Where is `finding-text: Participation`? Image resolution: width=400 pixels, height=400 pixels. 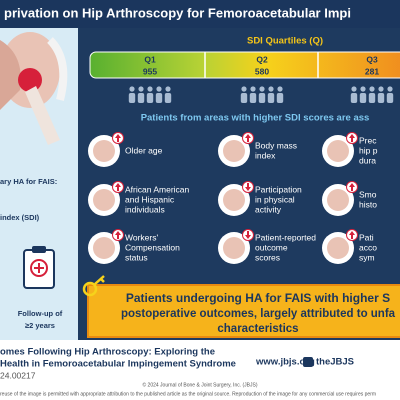 finding-text: Participation is located at coordinates (278, 189).